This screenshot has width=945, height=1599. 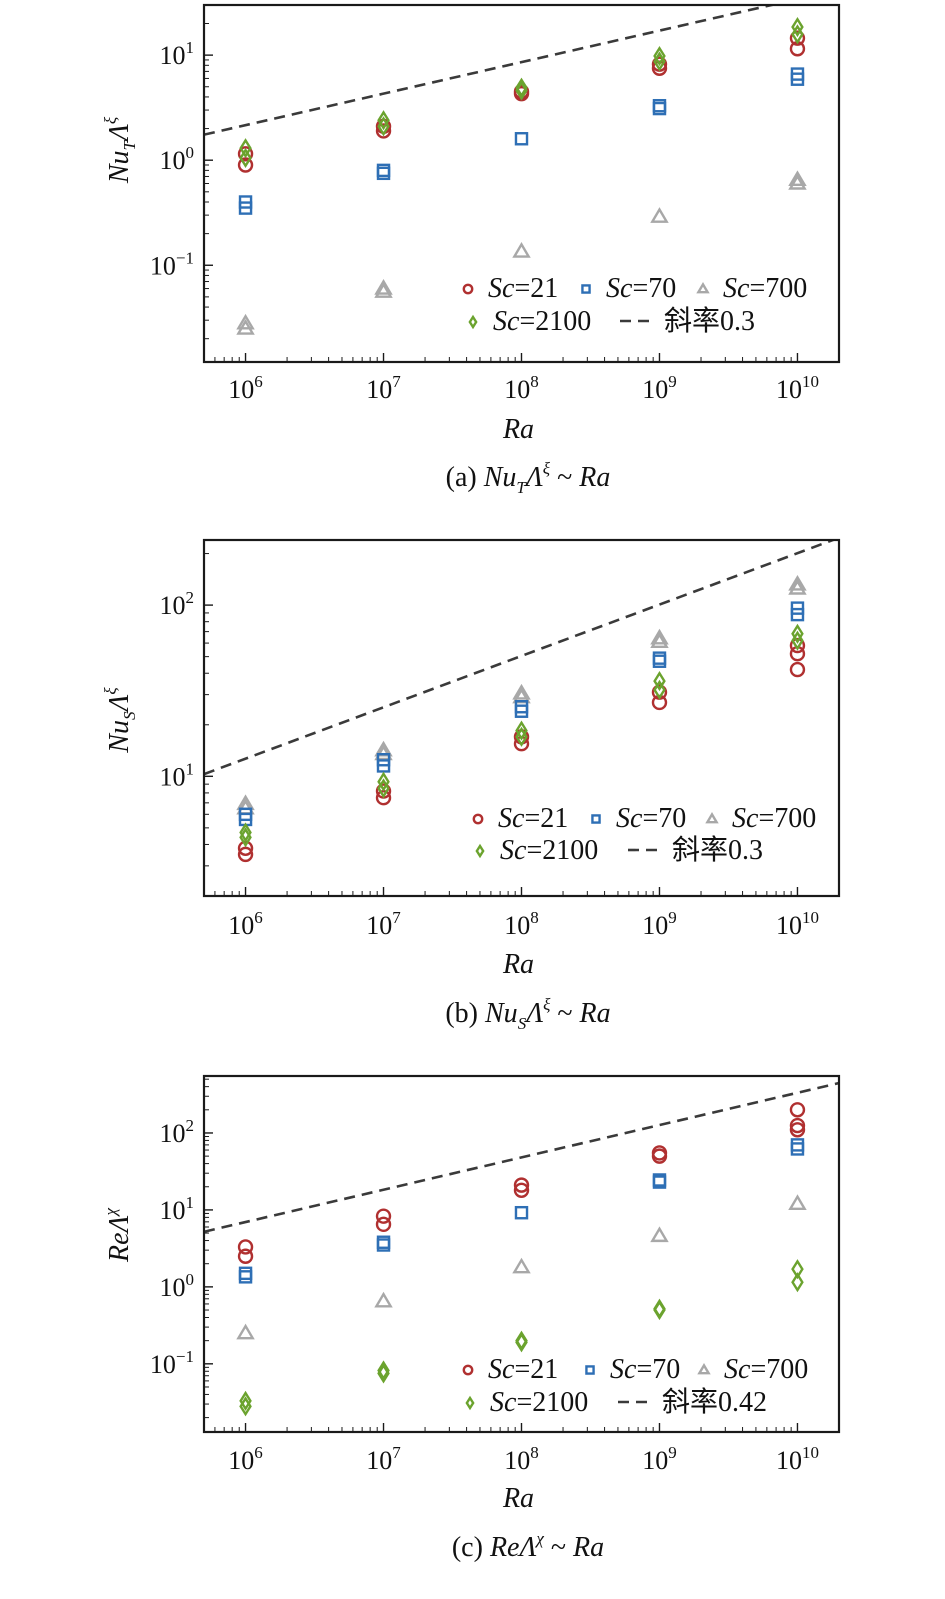 I want to click on x-tick-label: 10⁸, so click(x=521, y=924).